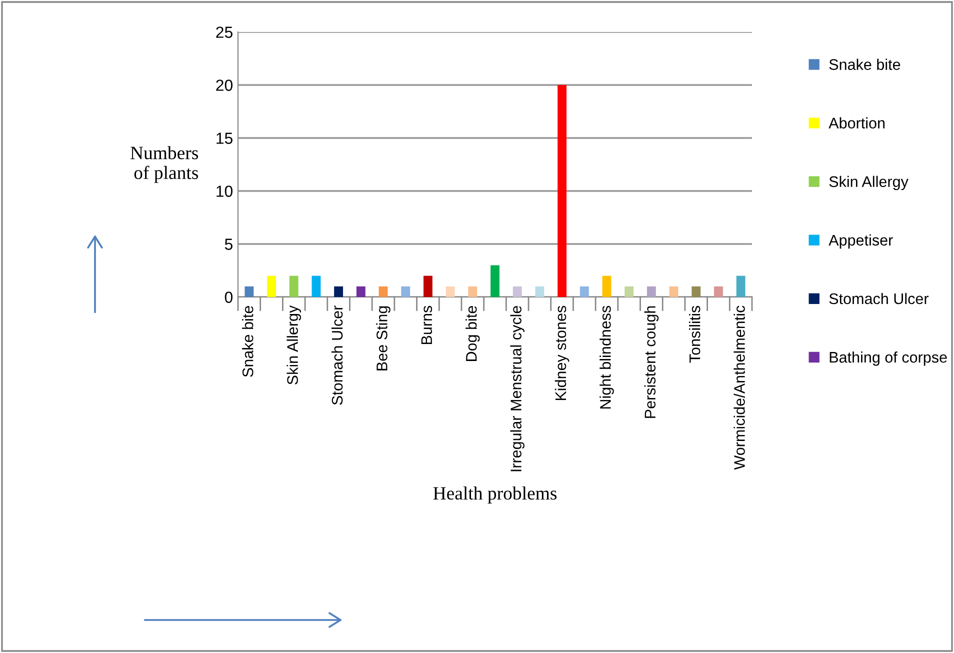  I want to click on y-tick-label: 20, so click(224, 85).